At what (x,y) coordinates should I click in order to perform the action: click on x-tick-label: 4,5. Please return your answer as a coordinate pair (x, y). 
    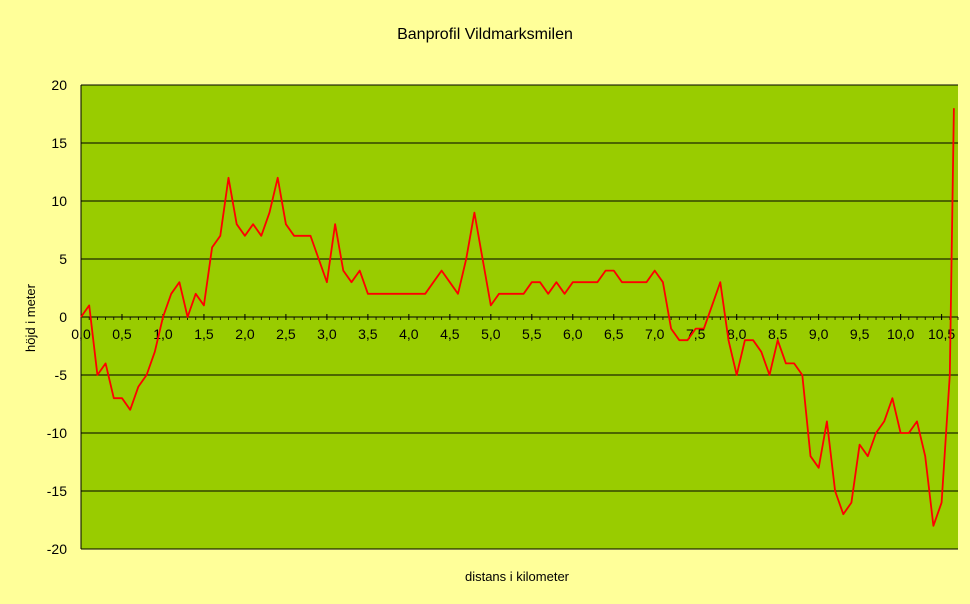
    Looking at the image, I should click on (450, 334).